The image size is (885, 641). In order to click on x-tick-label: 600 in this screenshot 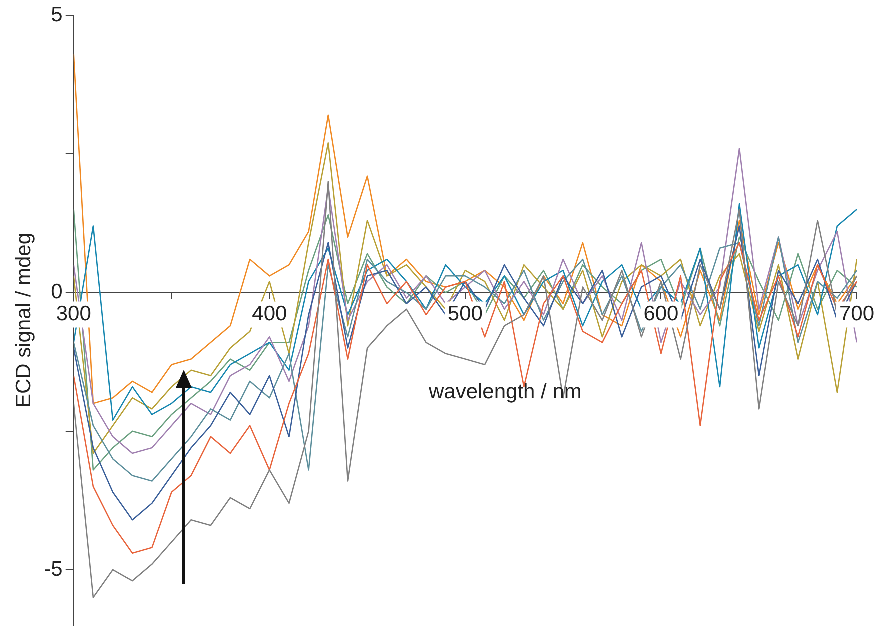, I will do `click(661, 314)`.